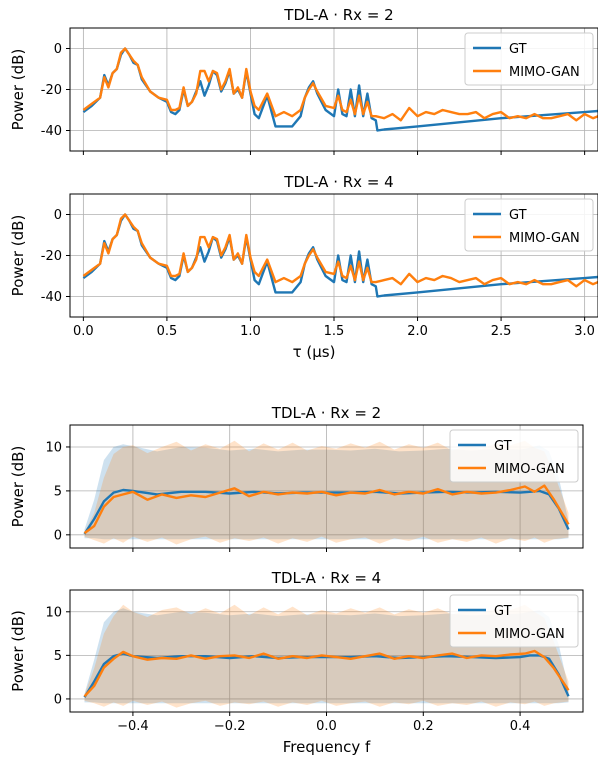 The height and width of the screenshot is (762, 598). What do you see at coordinates (327, 747) in the screenshot?
I see `x-axis-label: Frequency f` at bounding box center [327, 747].